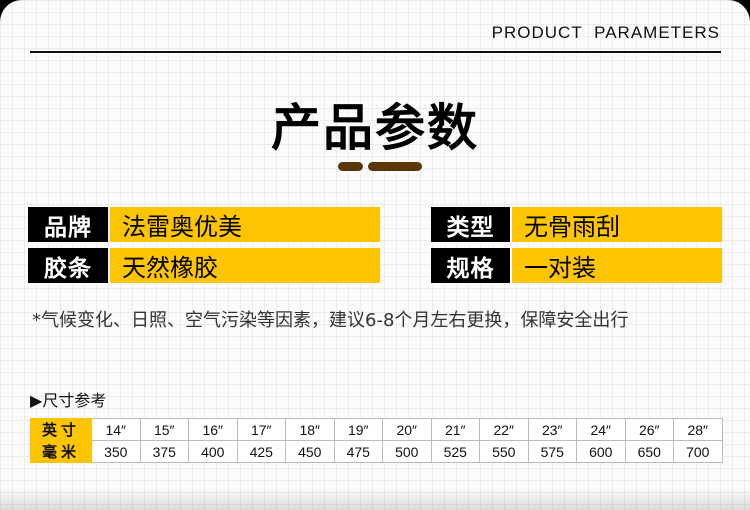 The image size is (750, 510). What do you see at coordinates (213, 451) in the screenshot?
I see `size-cell: 400` at bounding box center [213, 451].